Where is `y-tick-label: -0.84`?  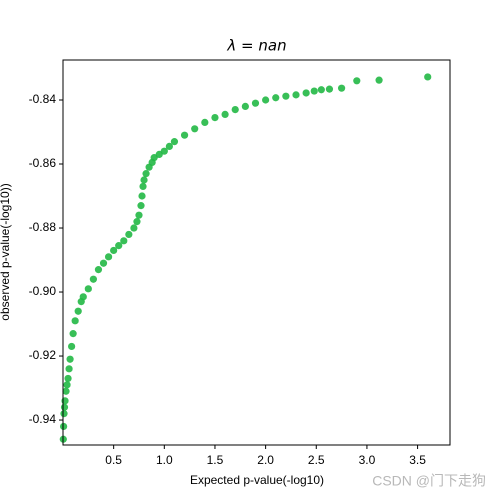 y-tick-label: -0.84 is located at coordinates (43, 99).